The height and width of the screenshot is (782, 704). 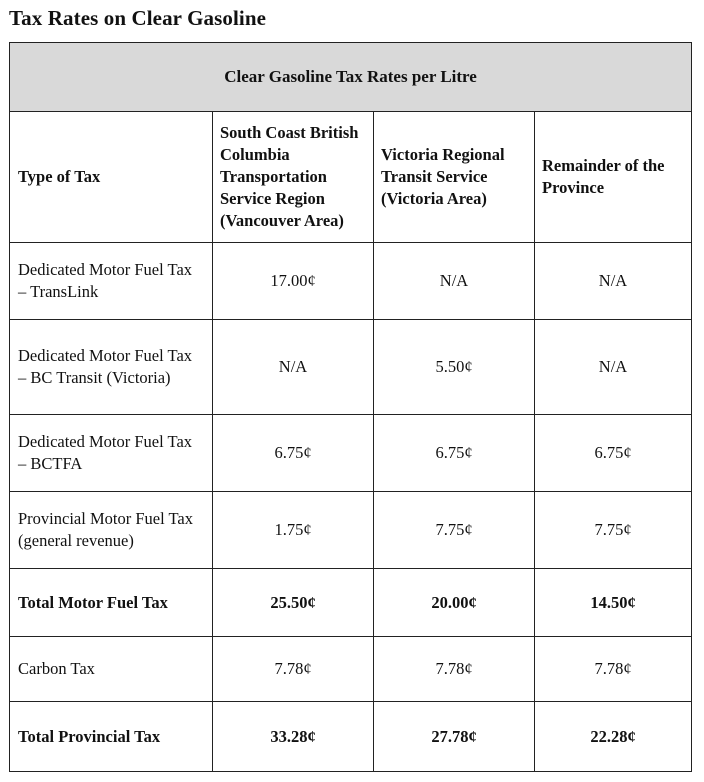 I want to click on table-row: Carbon Tax 7.78¢ 7.78¢ 7.78¢, so click(x=351, y=669).